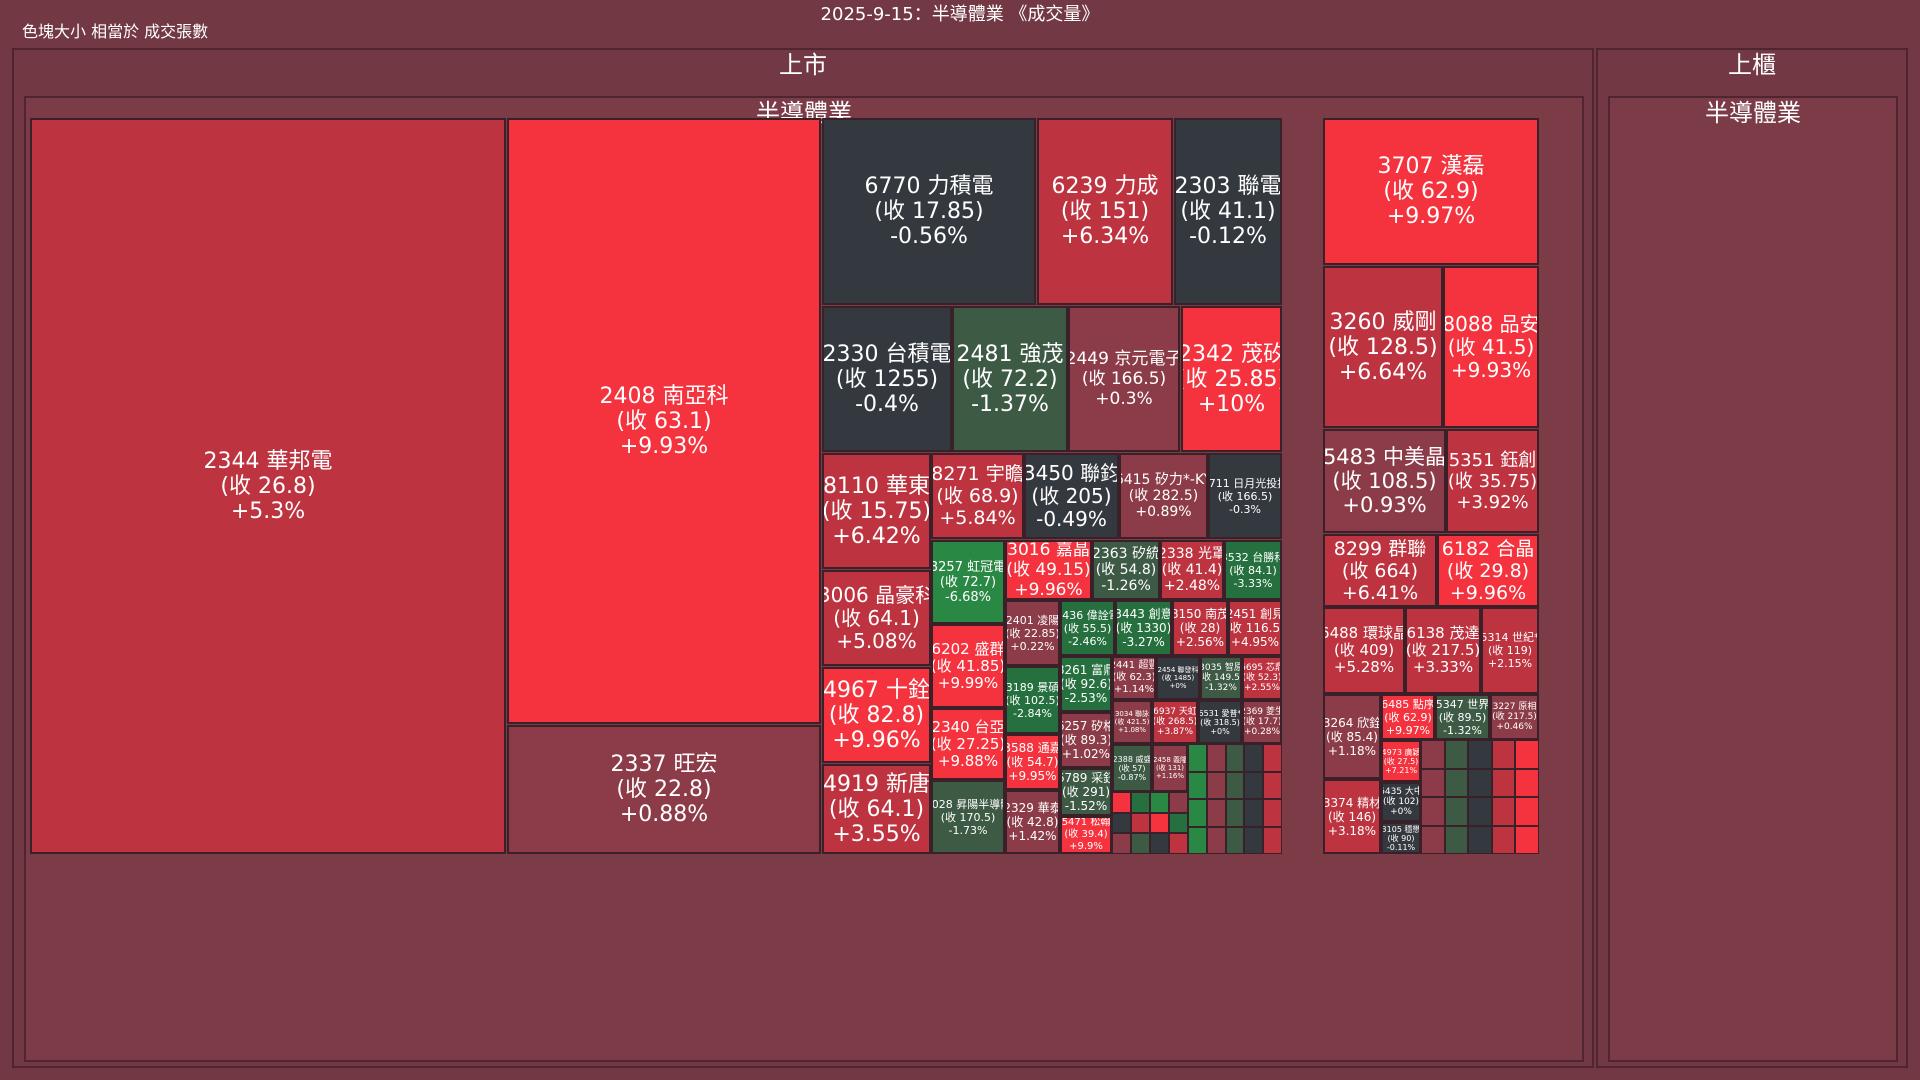  I want to click on treemap-tile: 3532 台勝科(收 84.1)-3.33%, so click(1253, 570).